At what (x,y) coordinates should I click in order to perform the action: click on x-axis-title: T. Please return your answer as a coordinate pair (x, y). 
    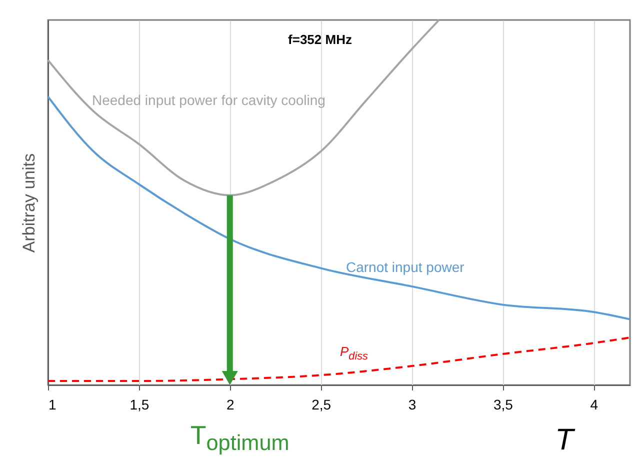
    Looking at the image, I should click on (565, 440).